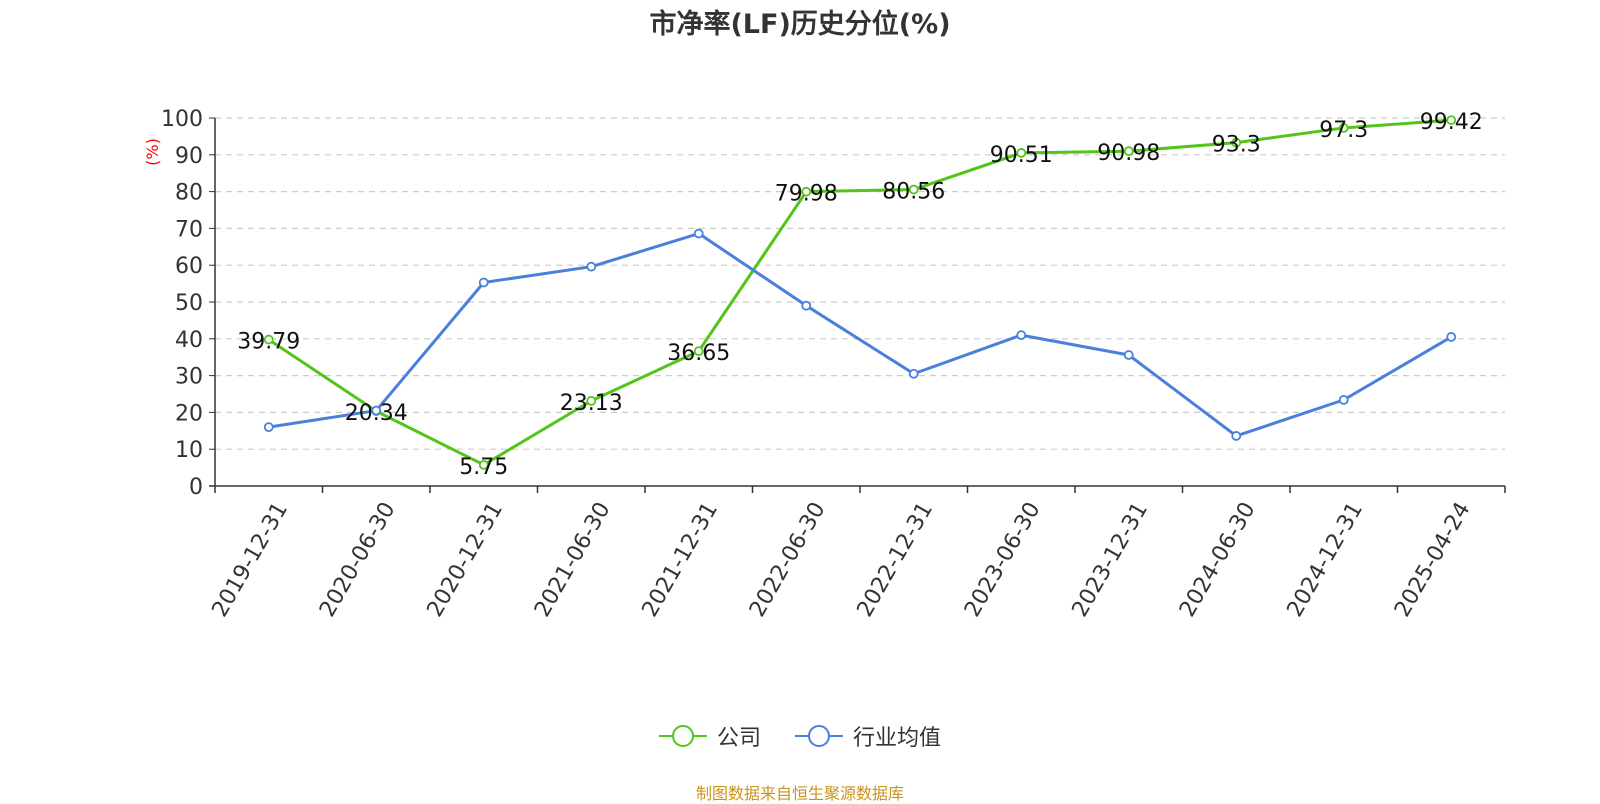  What do you see at coordinates (189, 413) in the screenshot?
I see `y-tick-label: 20` at bounding box center [189, 413].